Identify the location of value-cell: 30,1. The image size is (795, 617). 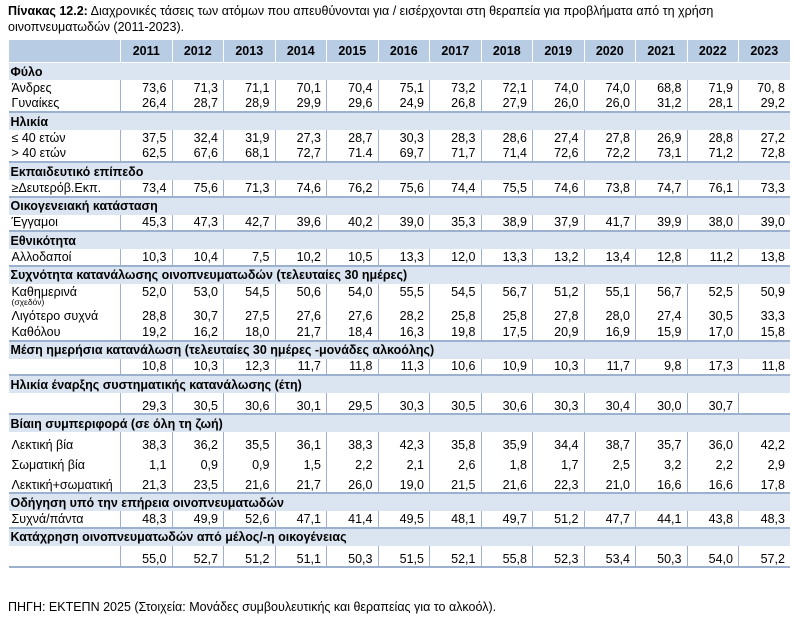
(300, 404).